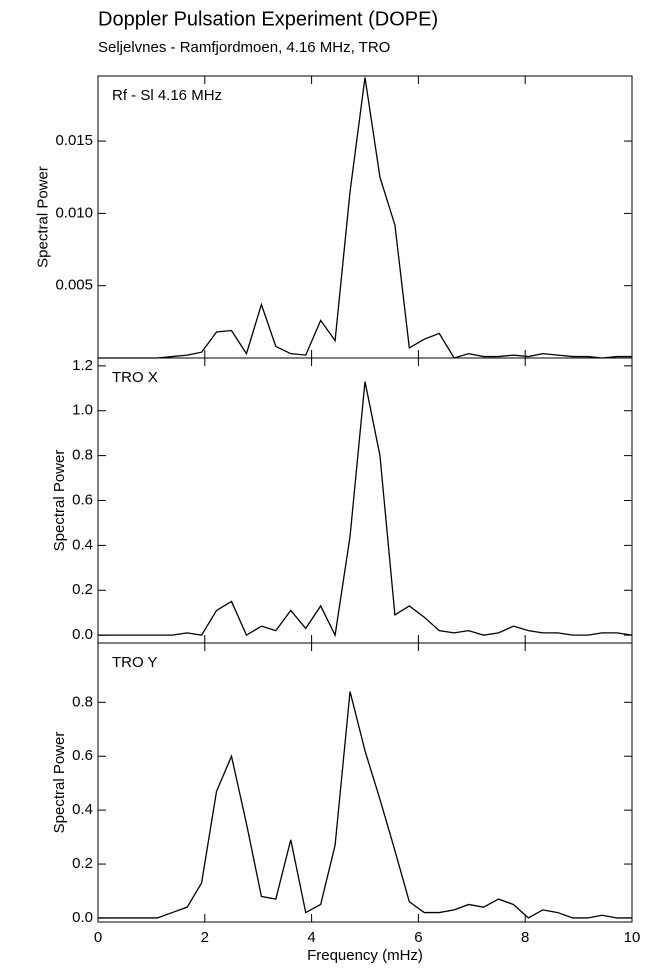 Image resolution: width=646 pixels, height=978 pixels. What do you see at coordinates (167, 95) in the screenshot?
I see `panel-label: Rf - Sl 4.16 MHz` at bounding box center [167, 95].